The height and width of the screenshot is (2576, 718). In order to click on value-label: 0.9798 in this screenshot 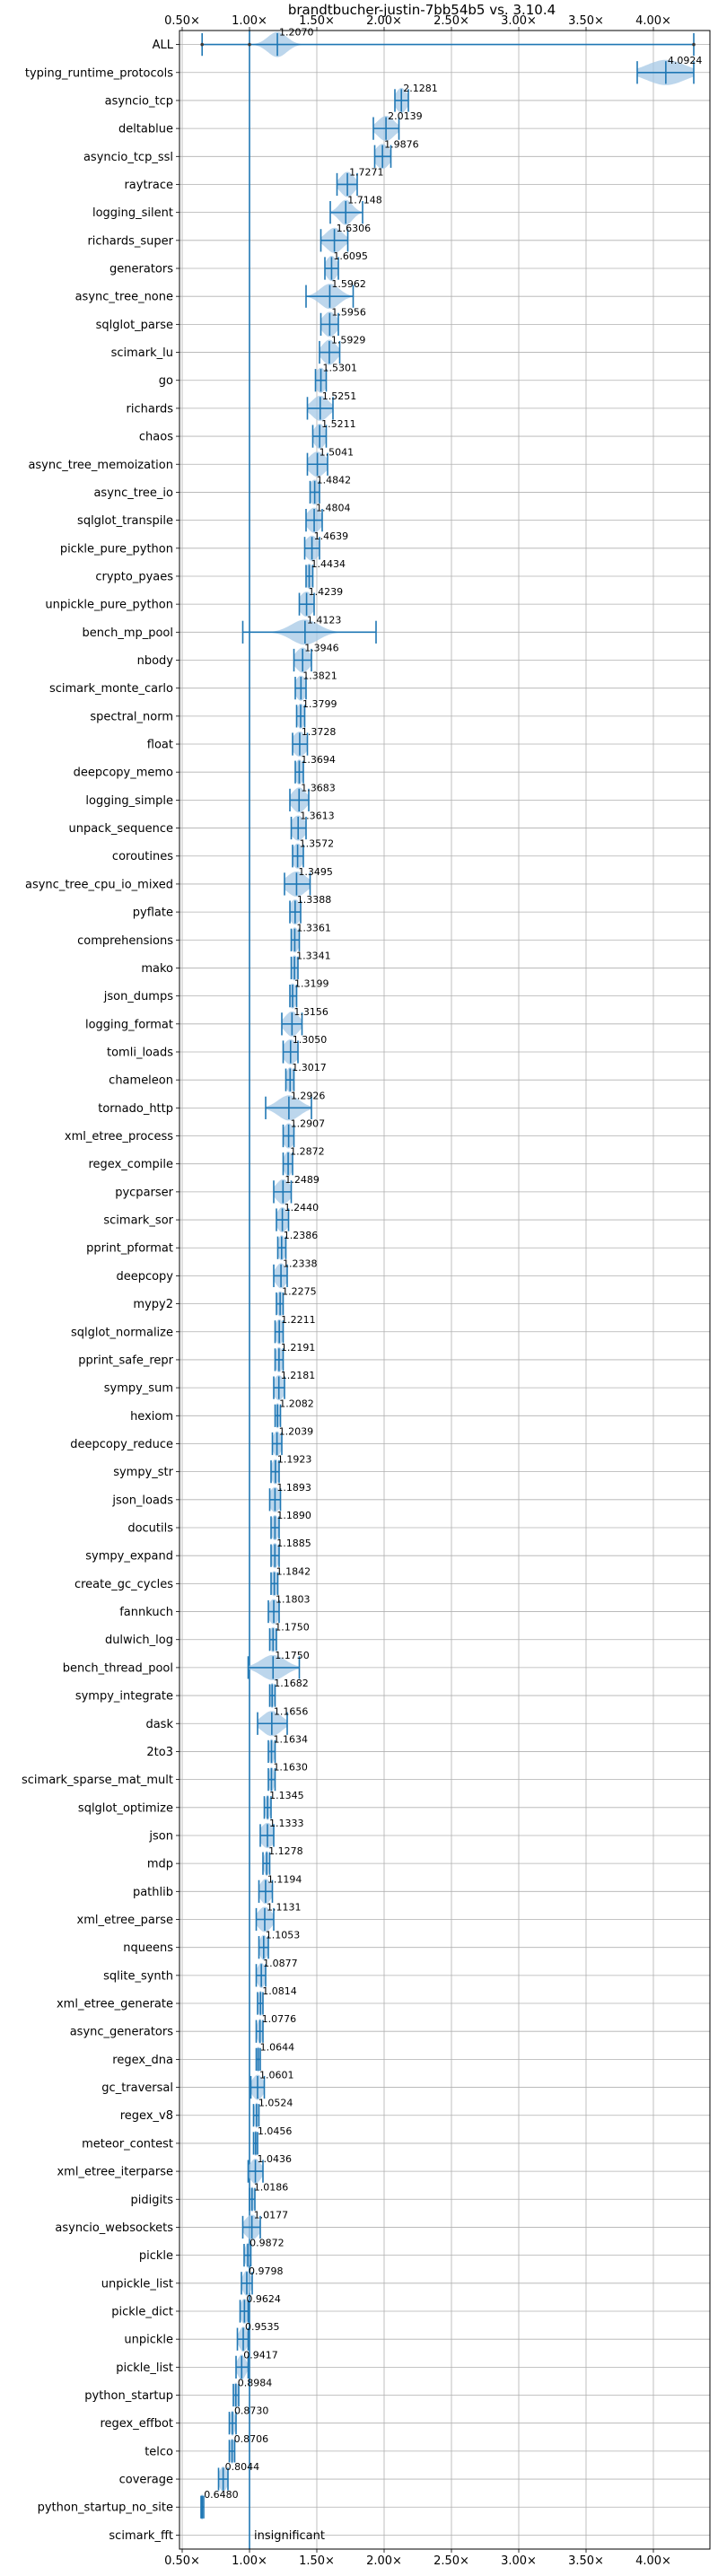, I will do `click(266, 2271)`.